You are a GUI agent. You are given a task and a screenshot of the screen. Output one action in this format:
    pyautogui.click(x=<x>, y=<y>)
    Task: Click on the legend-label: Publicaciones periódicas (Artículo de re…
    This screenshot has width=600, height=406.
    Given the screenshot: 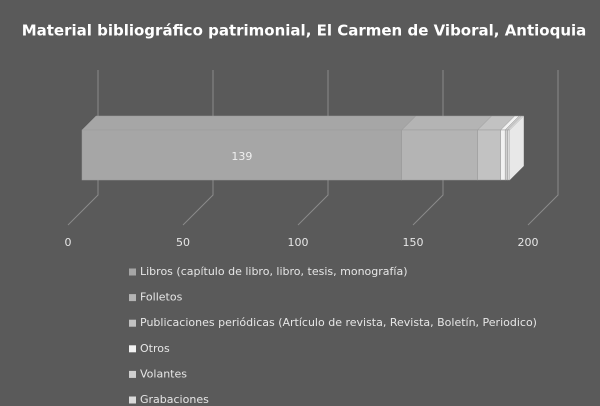 What is the action you would take?
    pyautogui.click(x=338, y=322)
    